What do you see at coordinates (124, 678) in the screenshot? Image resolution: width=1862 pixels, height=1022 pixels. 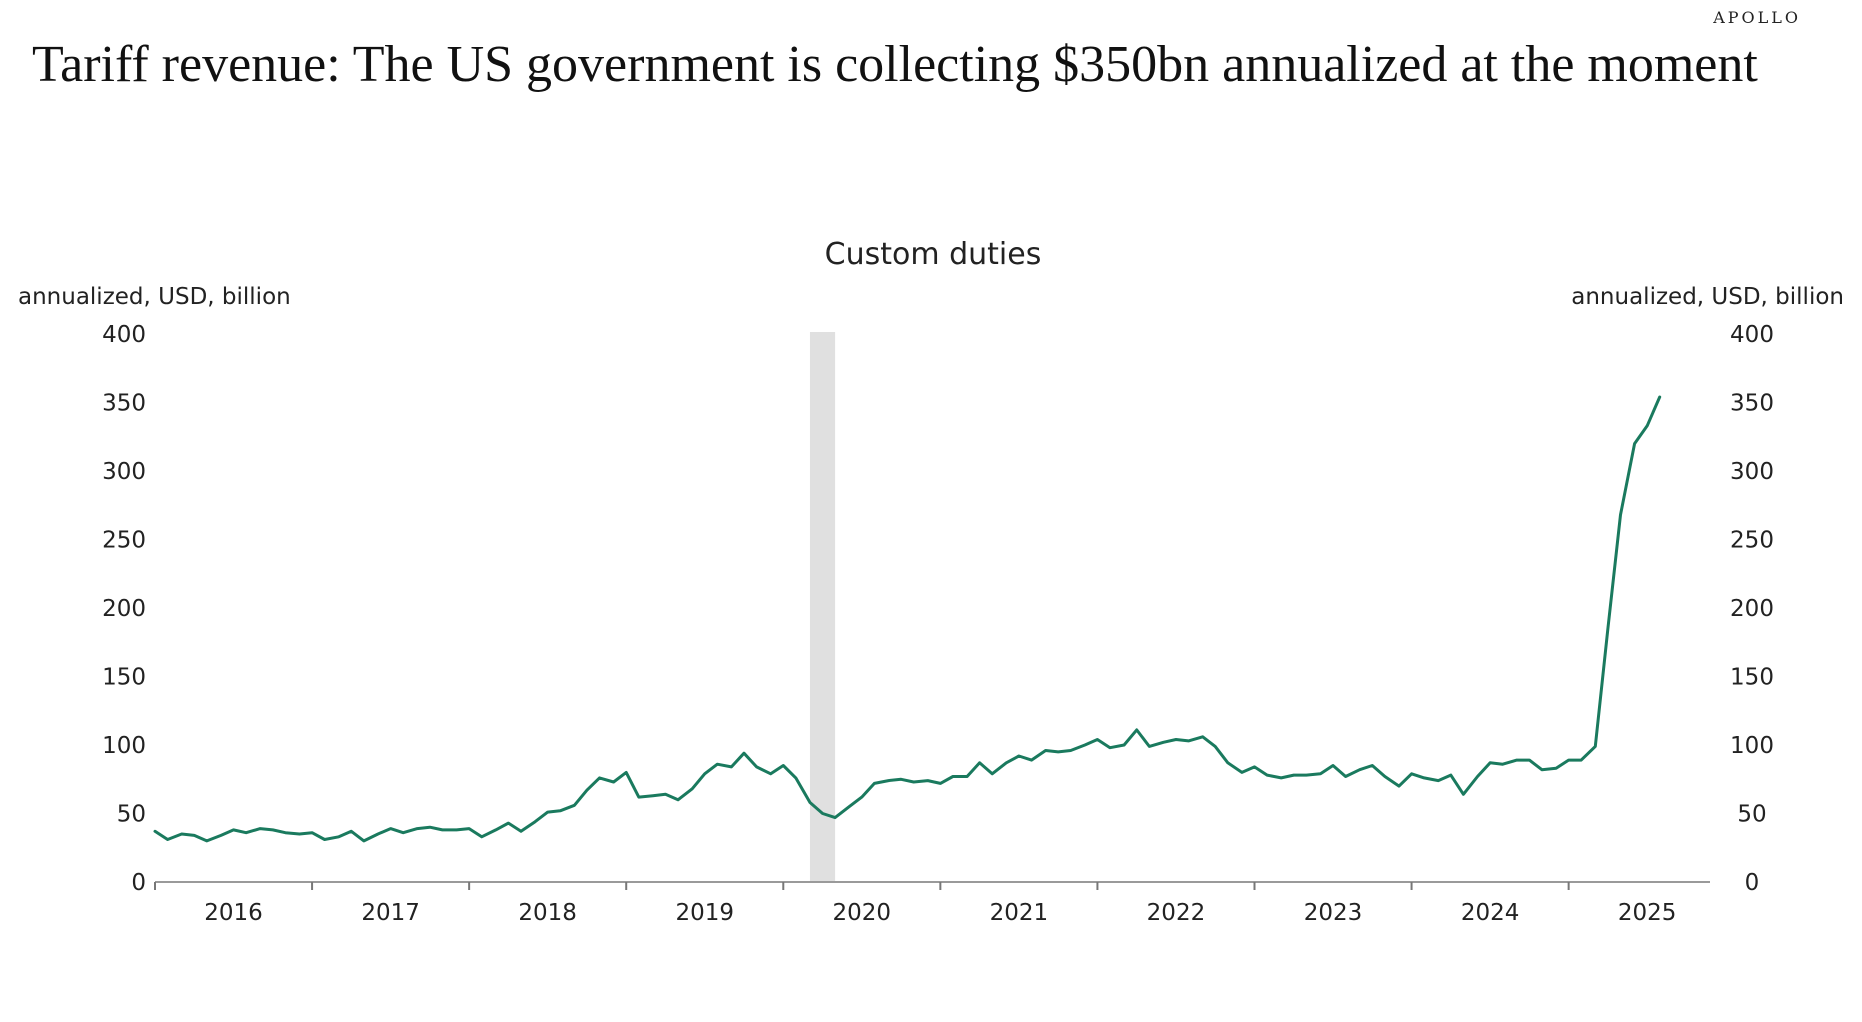 I see `y-tick-label-left: 150` at bounding box center [124, 678].